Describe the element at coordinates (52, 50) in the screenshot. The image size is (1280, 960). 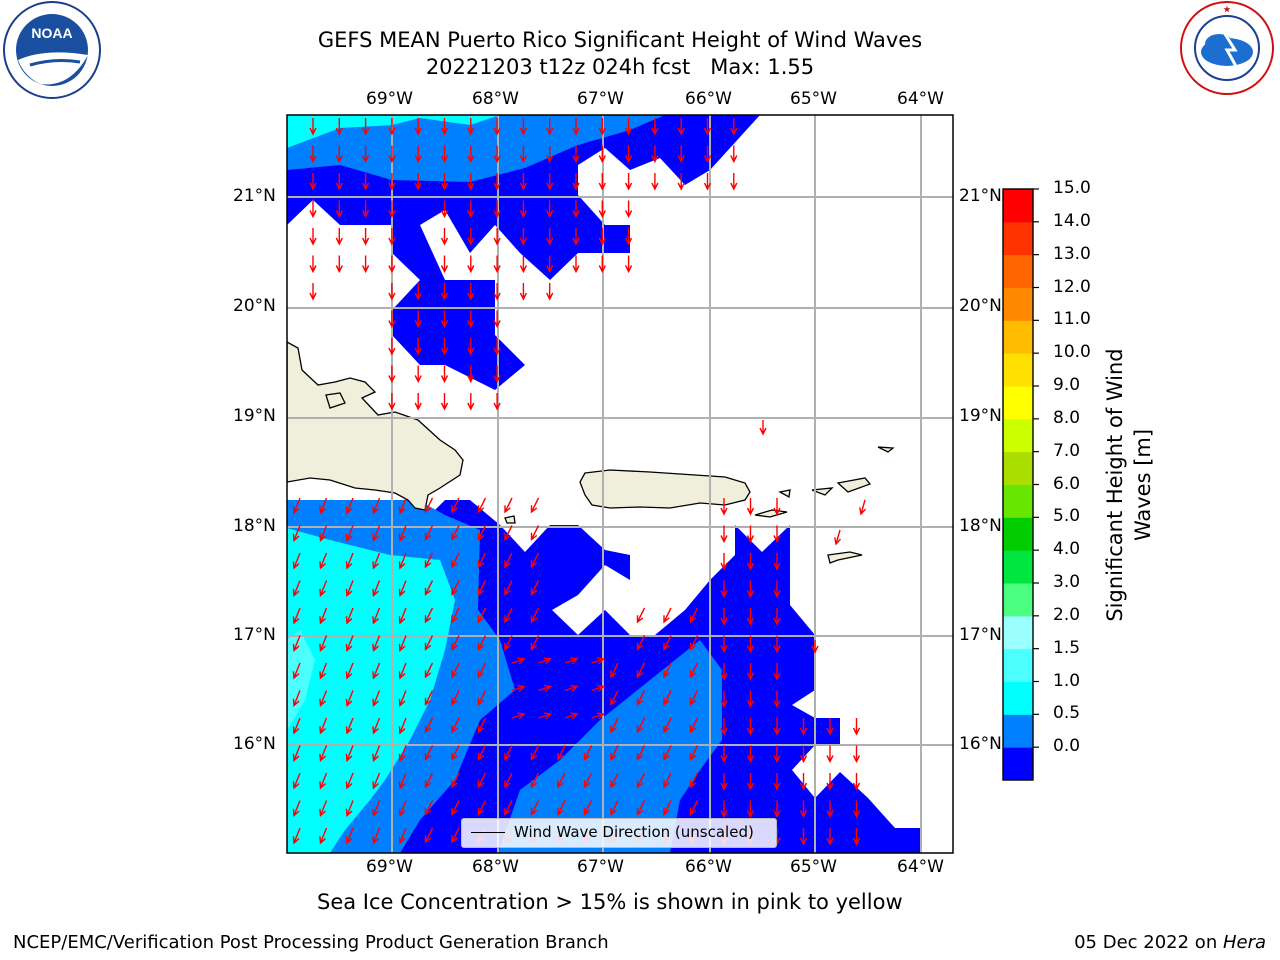
I see `noaa-logo-icon: NOAA` at that location.